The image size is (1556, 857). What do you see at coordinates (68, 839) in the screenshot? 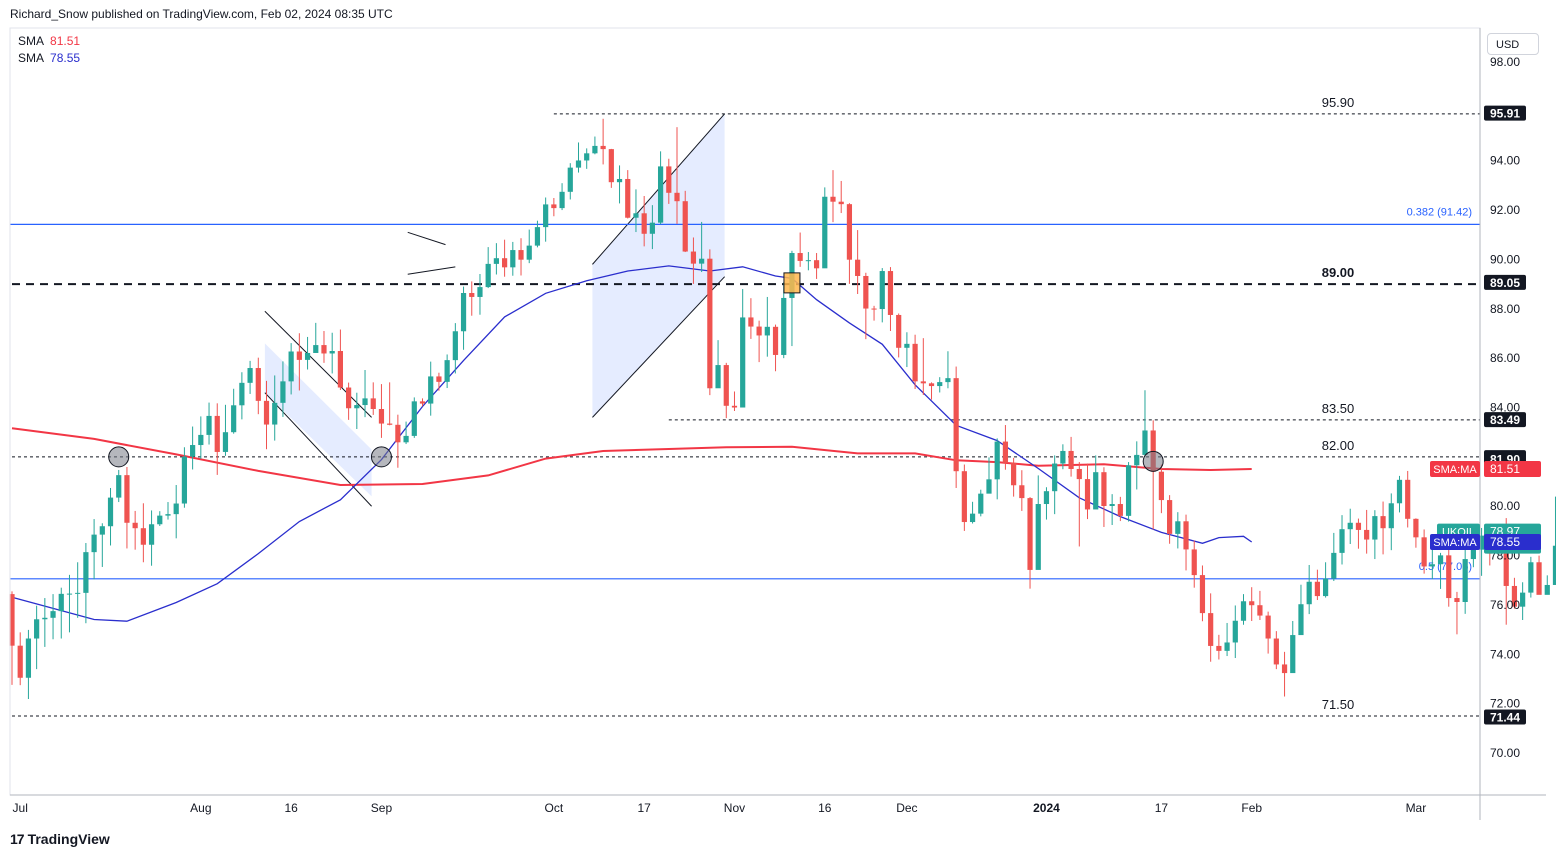
I see `tradingview-logo-text: TradingView` at bounding box center [68, 839].